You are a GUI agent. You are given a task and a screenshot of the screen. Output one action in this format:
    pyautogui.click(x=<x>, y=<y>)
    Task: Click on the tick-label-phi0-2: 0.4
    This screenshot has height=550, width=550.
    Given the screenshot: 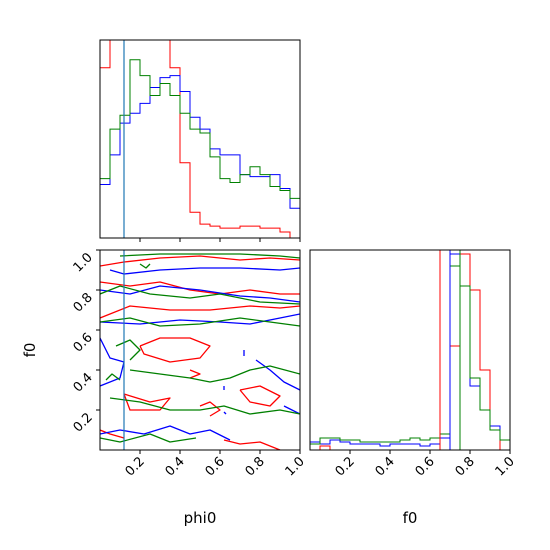 What is the action you would take?
    pyautogui.click(x=175, y=466)
    